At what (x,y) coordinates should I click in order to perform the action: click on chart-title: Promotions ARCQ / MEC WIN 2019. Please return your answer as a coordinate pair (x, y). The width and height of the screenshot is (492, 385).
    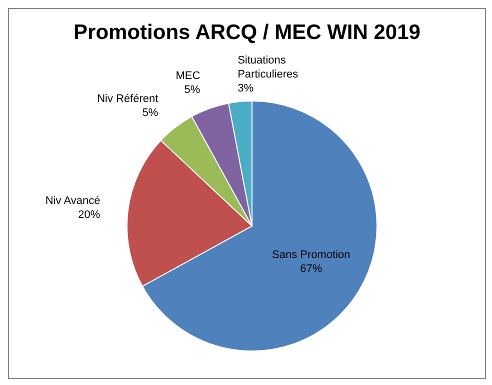
    Looking at the image, I should click on (247, 33).